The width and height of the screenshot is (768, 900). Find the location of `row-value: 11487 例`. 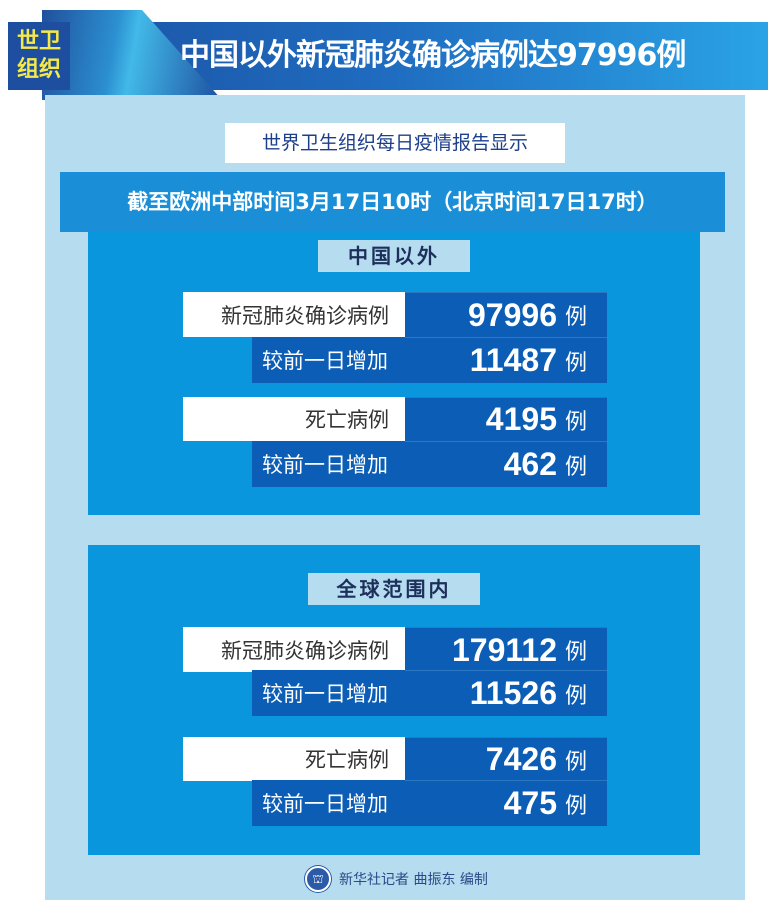

row-value: 11487 例 is located at coordinates (506, 360).